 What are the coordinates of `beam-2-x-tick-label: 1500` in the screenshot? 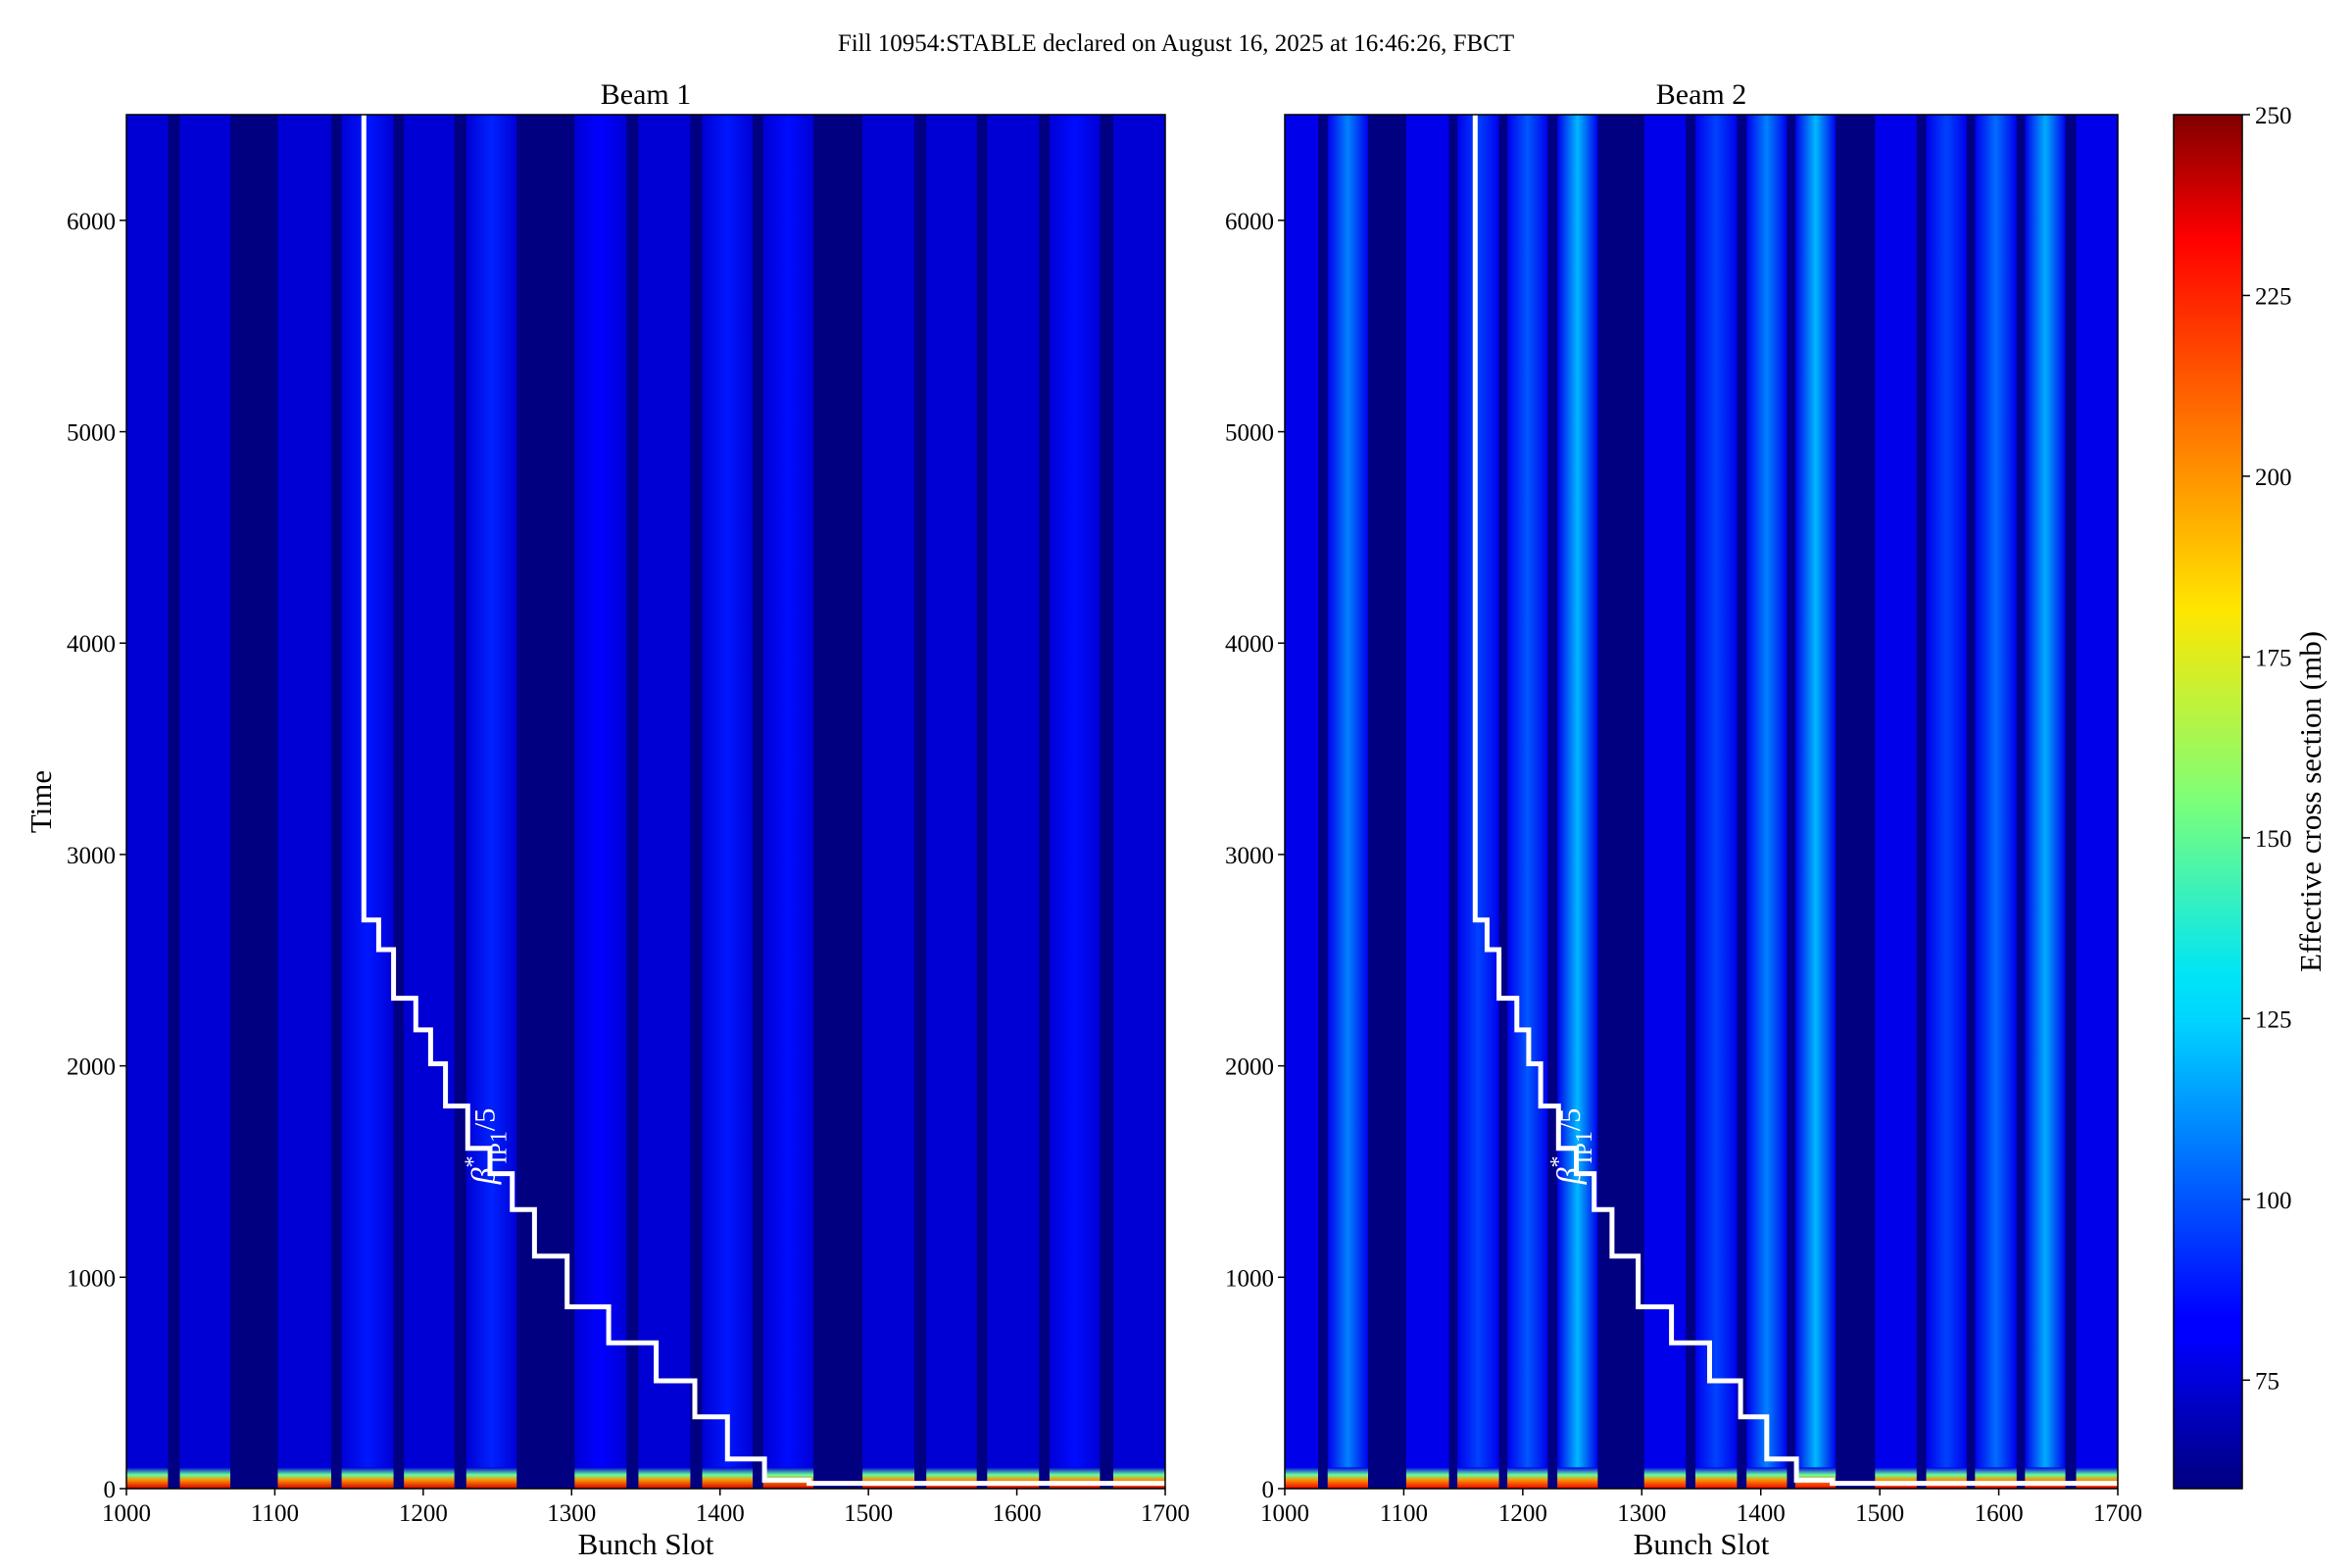 It's located at (1879, 1513).